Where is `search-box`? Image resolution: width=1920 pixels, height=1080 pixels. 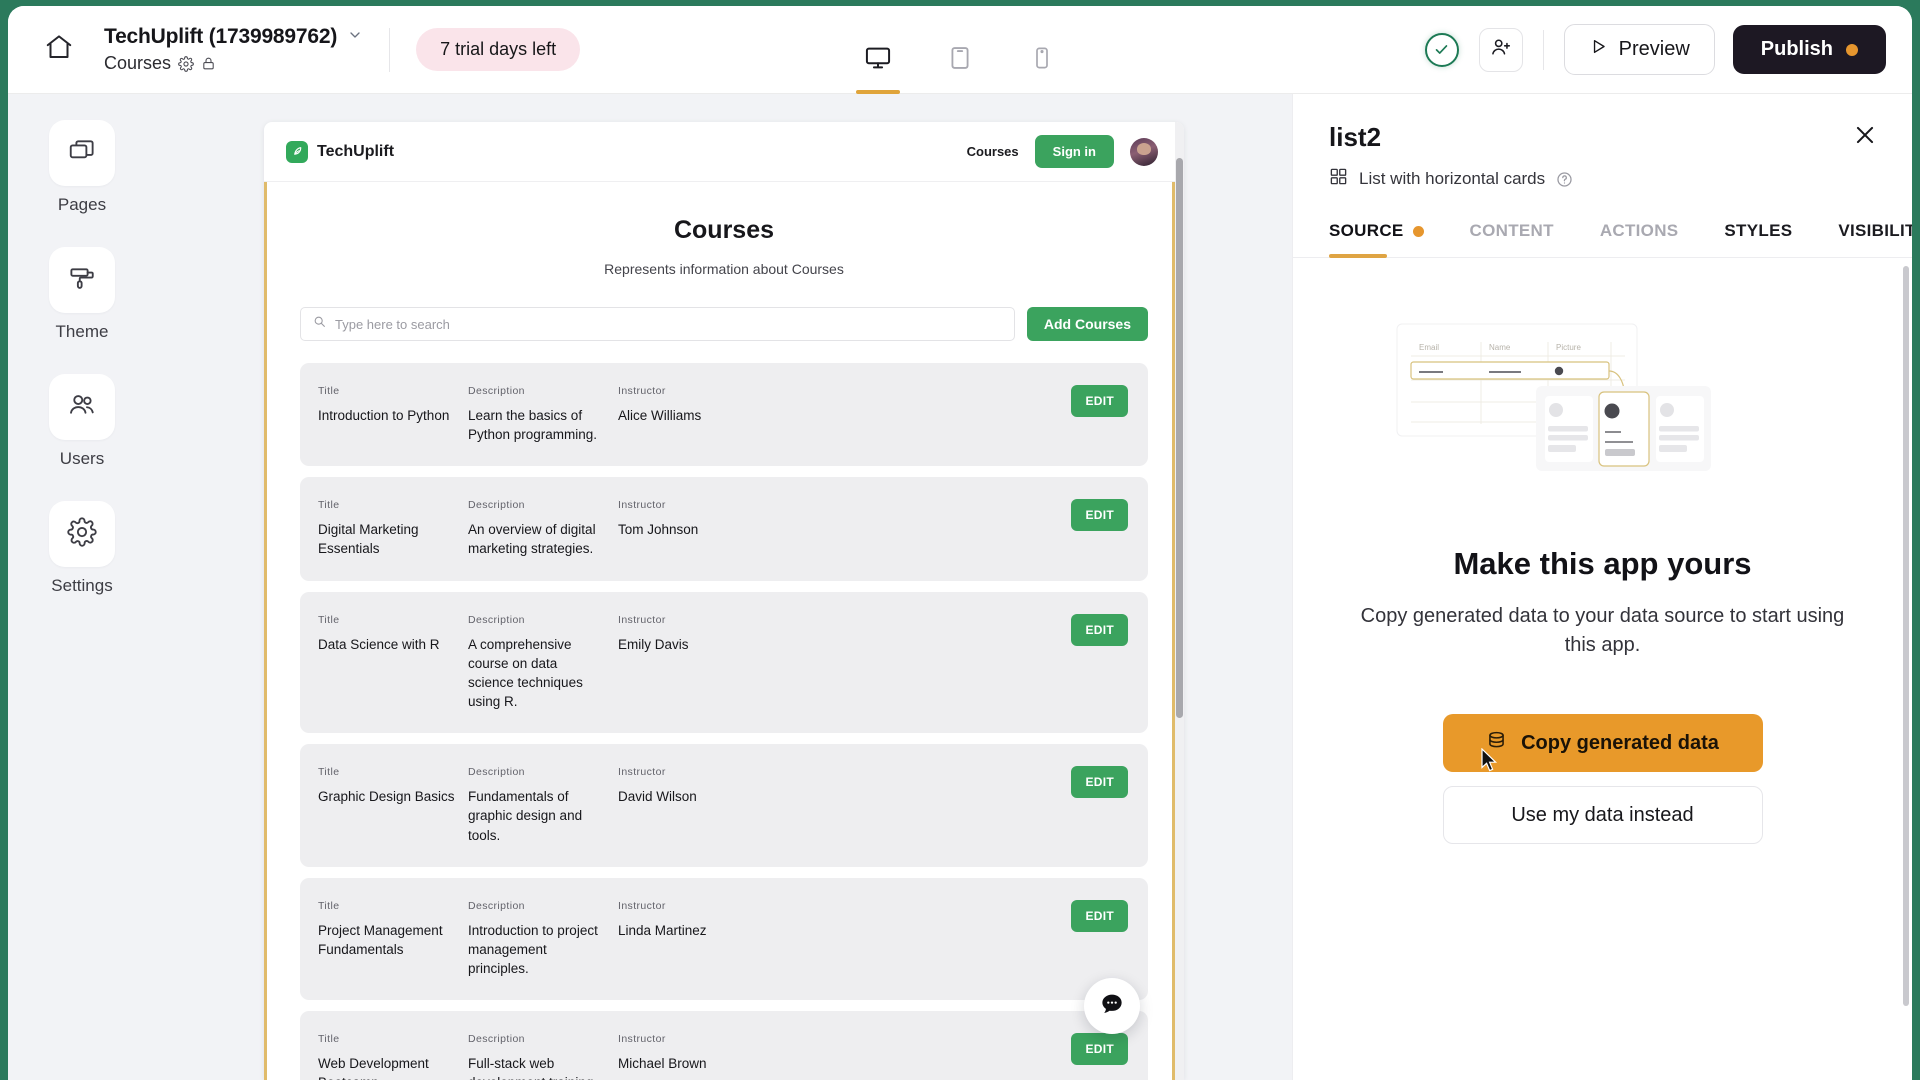
search-box is located at coordinates (657, 324).